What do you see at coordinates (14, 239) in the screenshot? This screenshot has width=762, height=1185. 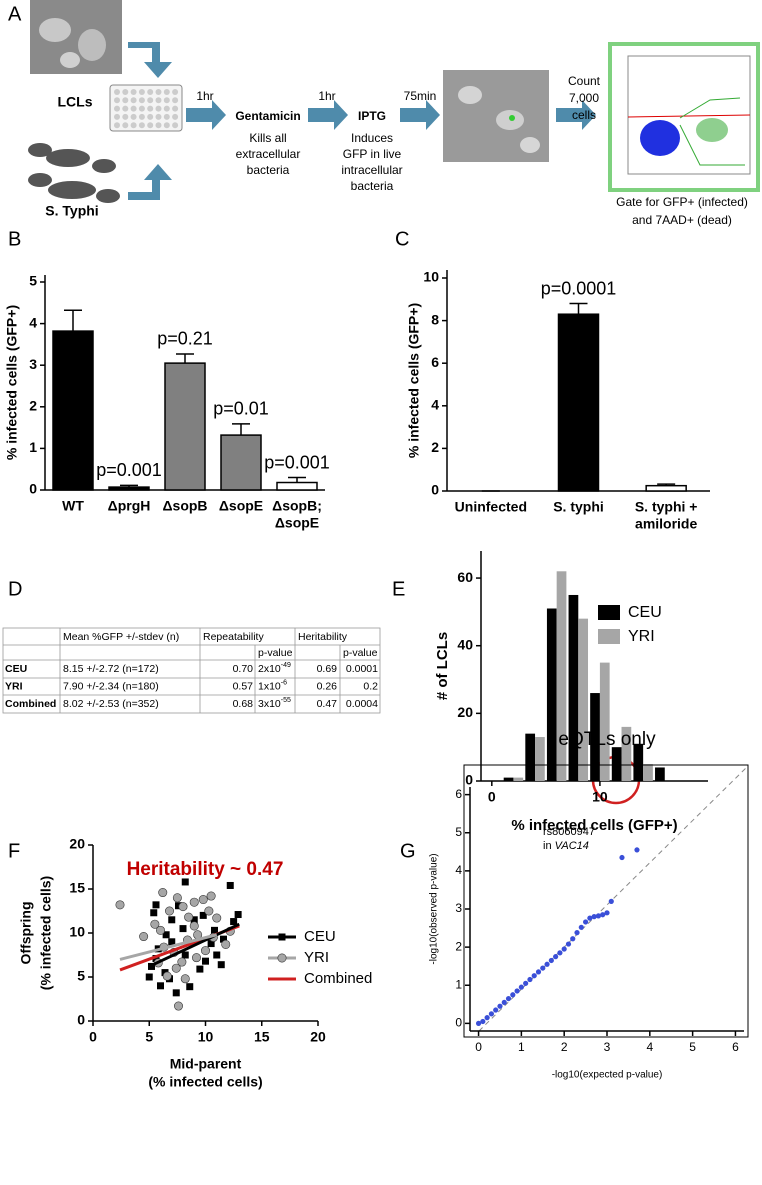 I see `label: B` at bounding box center [14, 239].